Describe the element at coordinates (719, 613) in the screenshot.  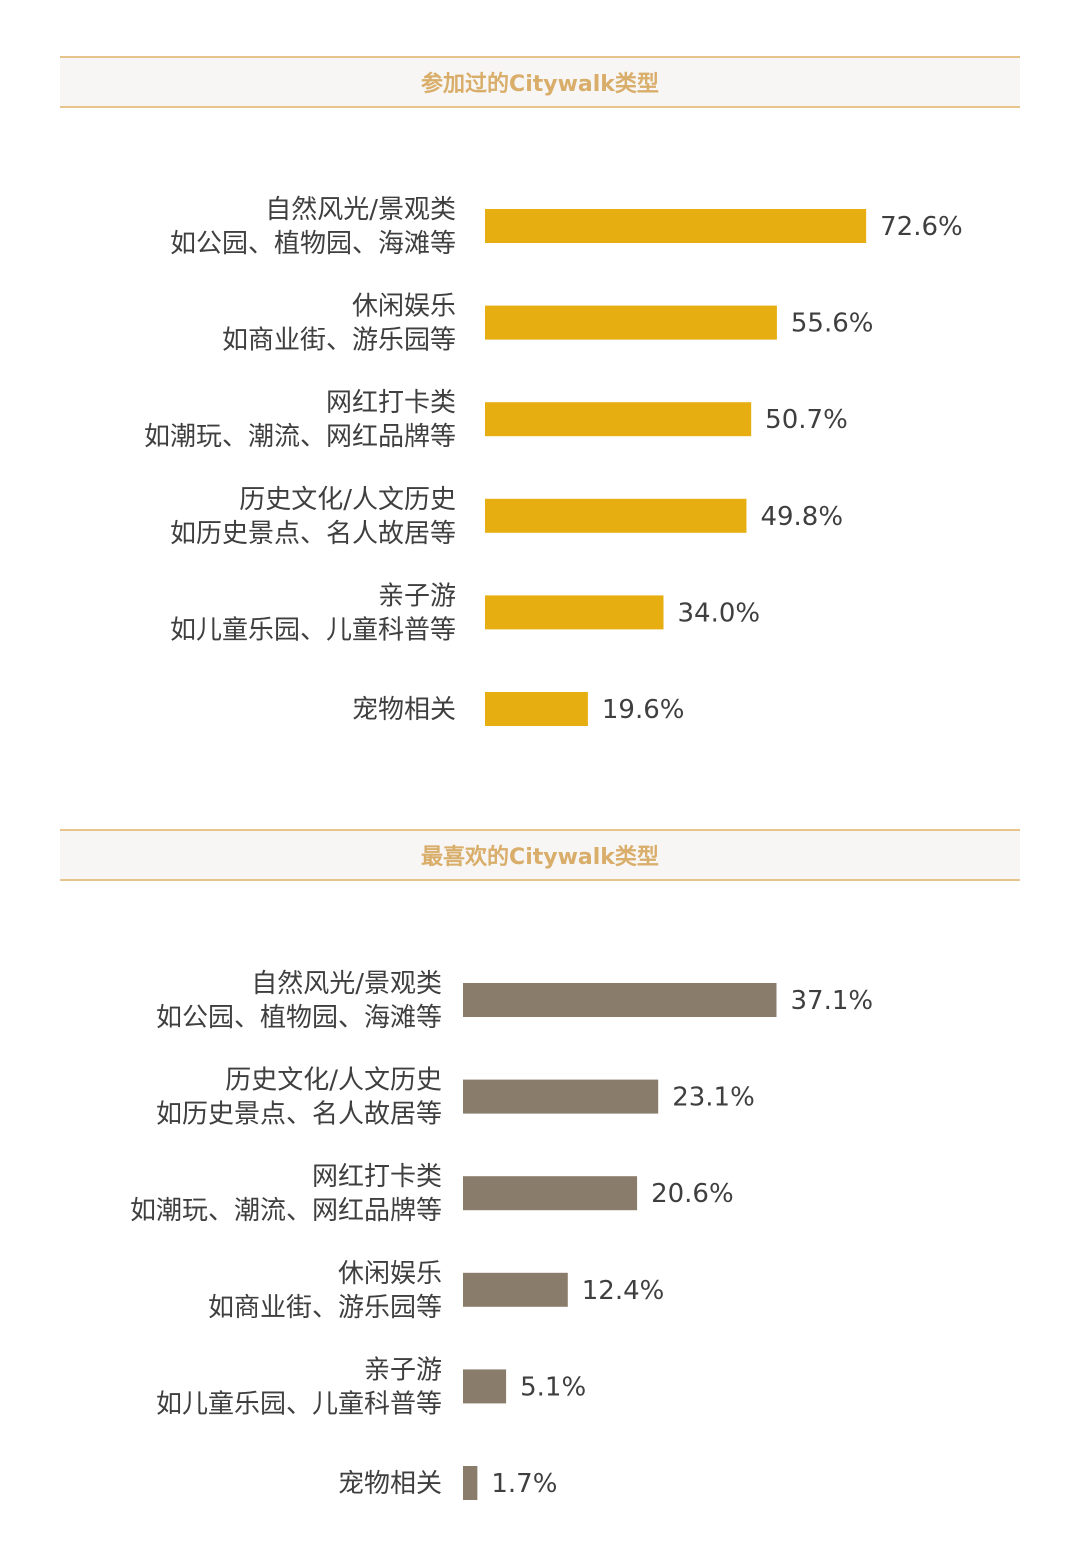
I see `value-label: 34.0%` at that location.